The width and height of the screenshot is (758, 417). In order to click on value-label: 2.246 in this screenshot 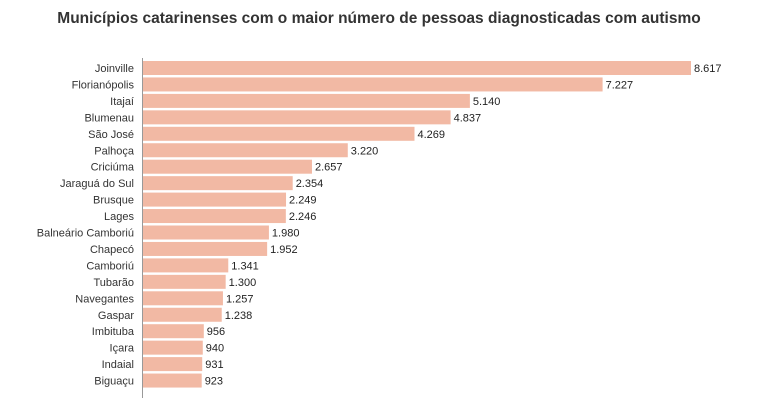, I will do `click(303, 217)`.